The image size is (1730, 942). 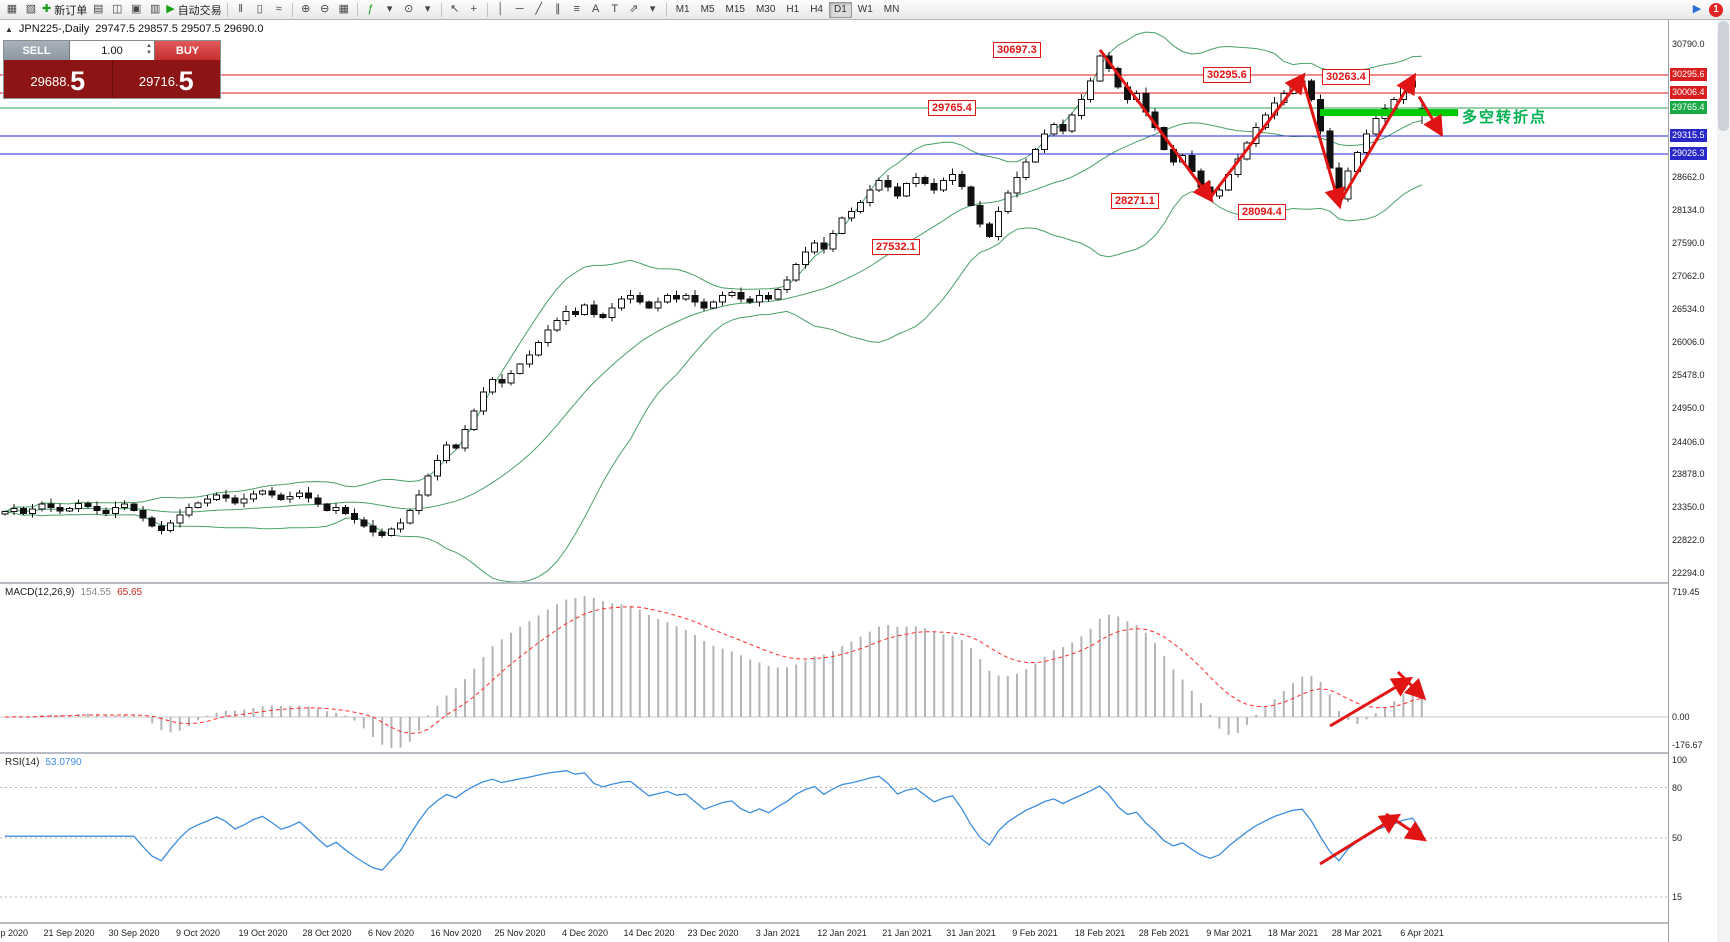 What do you see at coordinates (1422, 933) in the screenshot?
I see `date-axis-label: 6 Apr 2021` at bounding box center [1422, 933].